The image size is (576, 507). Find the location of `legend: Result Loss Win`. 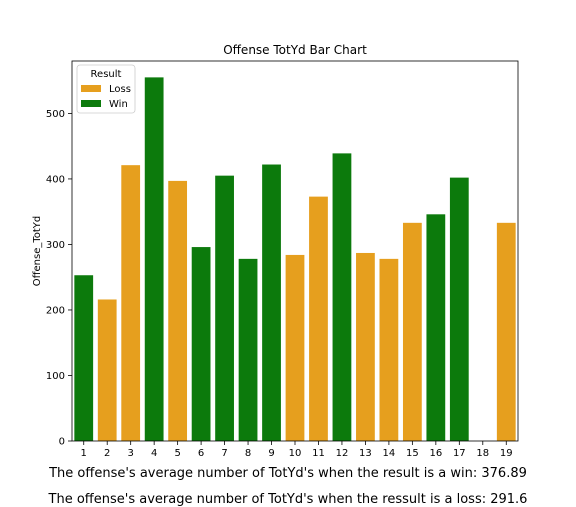

legend: Result Loss Win is located at coordinates (106, 89).